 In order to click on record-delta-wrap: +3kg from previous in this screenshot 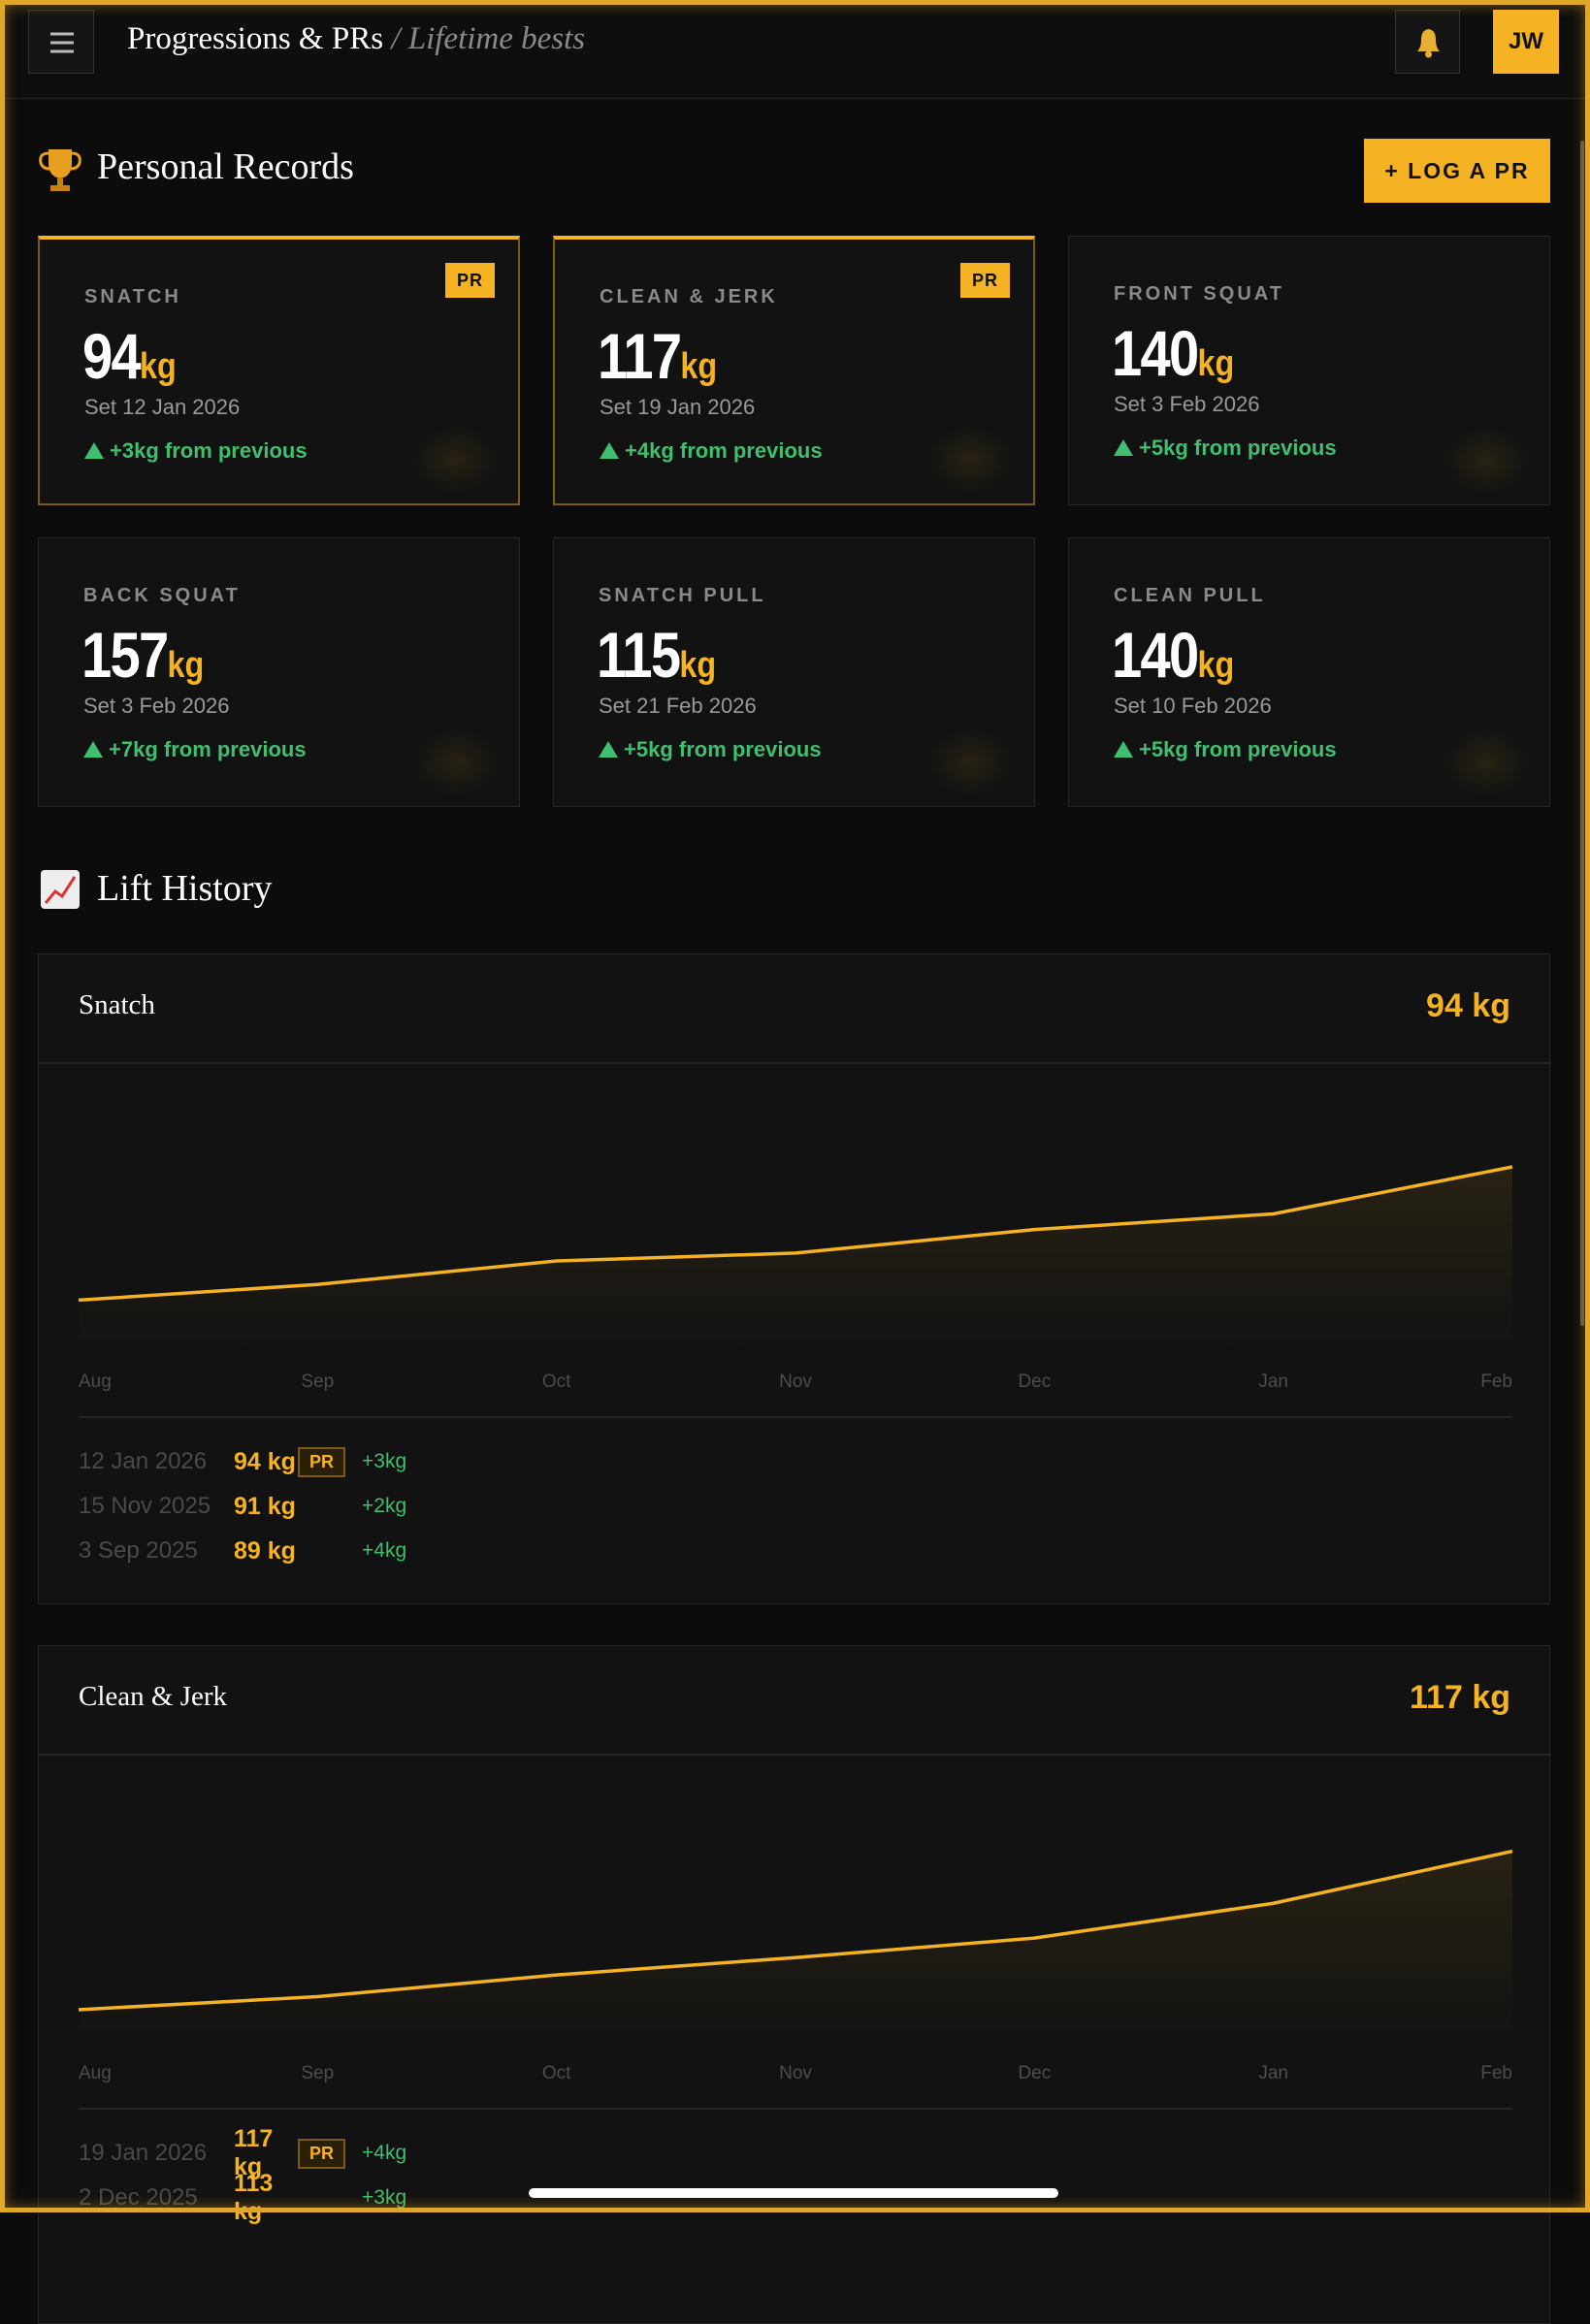, I will do `click(196, 451)`.